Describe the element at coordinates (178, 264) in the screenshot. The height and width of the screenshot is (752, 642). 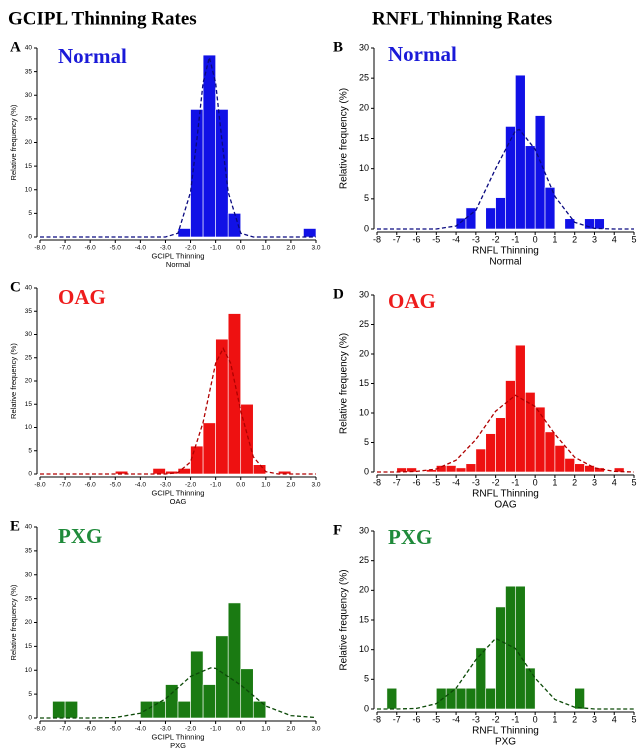
I see `x-axis-sublabel: Normal` at that location.